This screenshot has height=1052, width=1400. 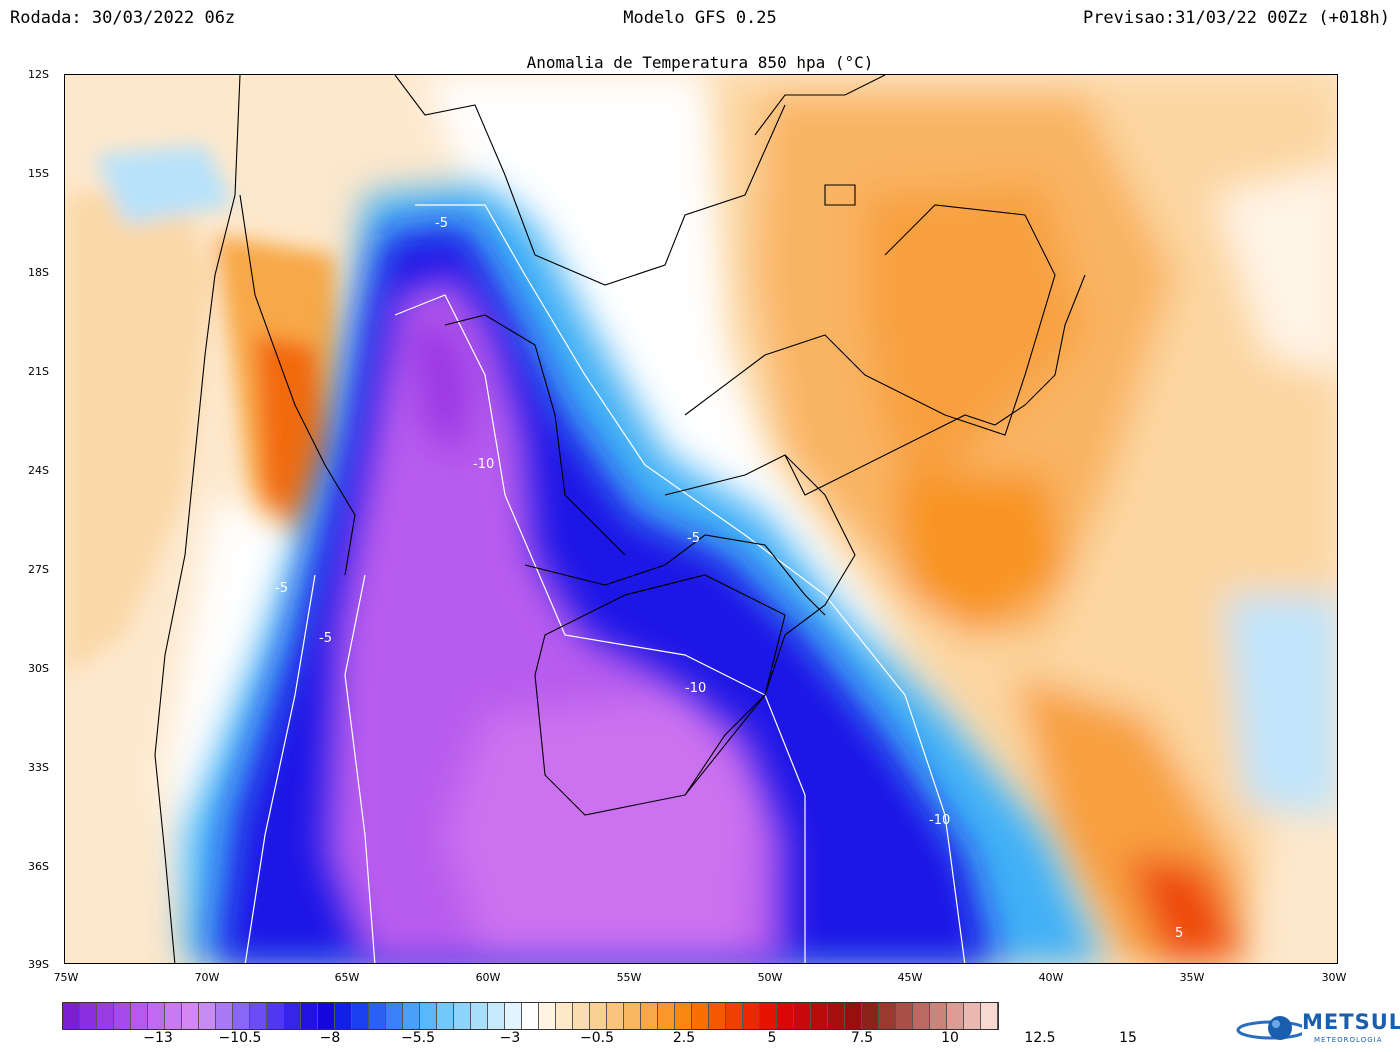 What do you see at coordinates (38, 470) in the screenshot?
I see `lat-label: 24S` at bounding box center [38, 470].